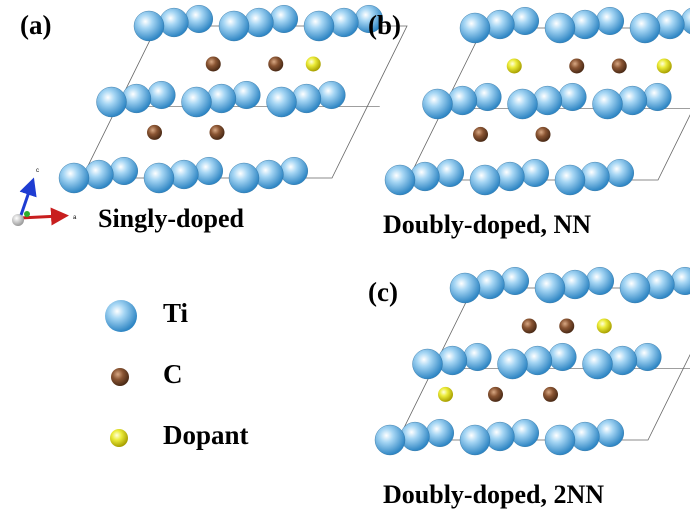 This screenshot has height=519, width=690. Describe the element at coordinates (119, 438) in the screenshot. I see `legend-dopant-atom-icon` at that location.